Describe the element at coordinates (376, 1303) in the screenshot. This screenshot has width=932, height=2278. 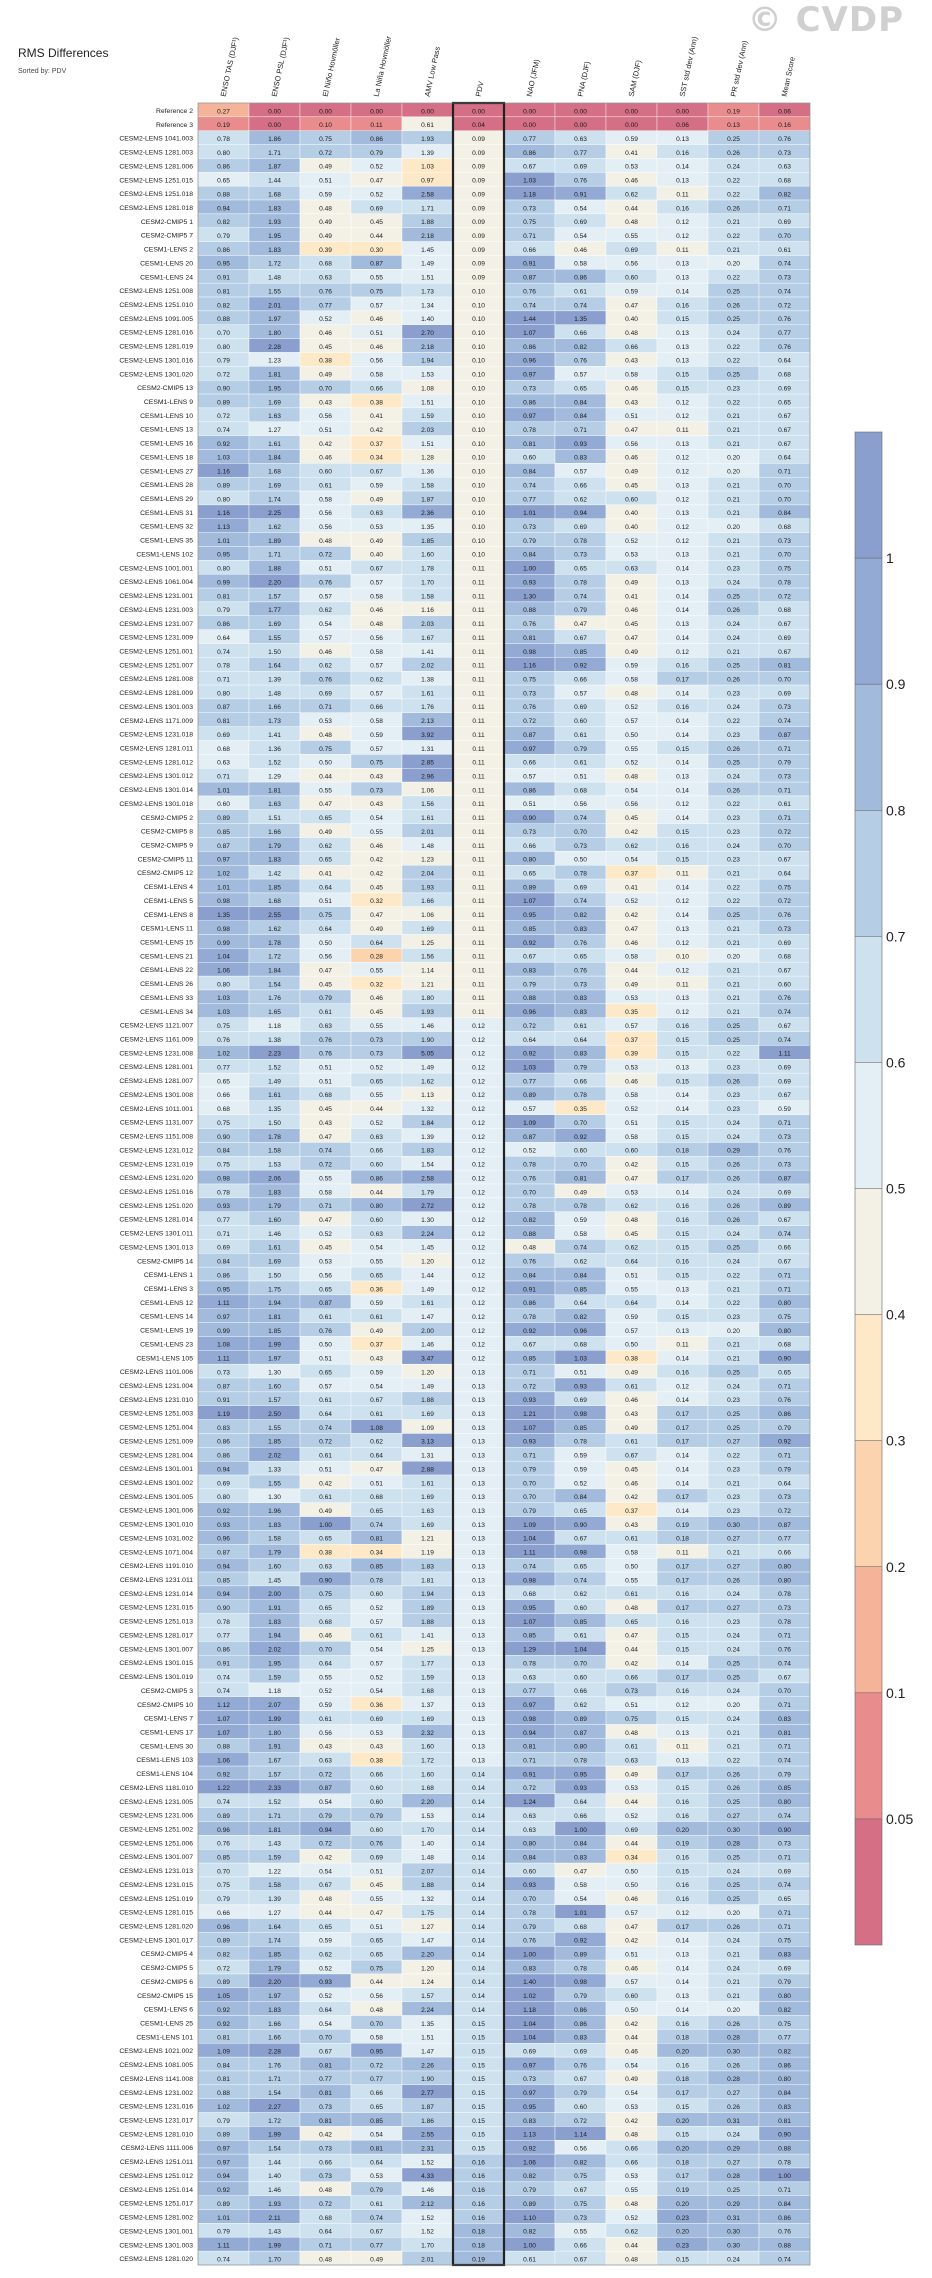
I see `cell-value: 0.59` at that location.